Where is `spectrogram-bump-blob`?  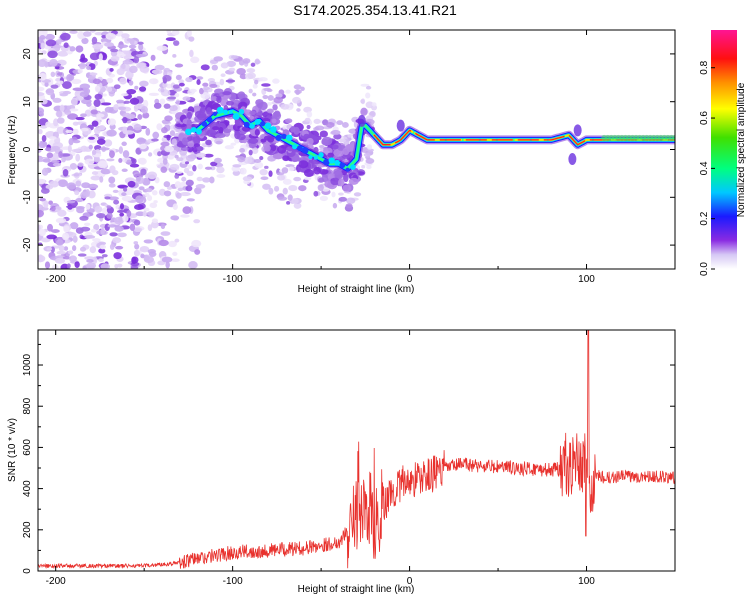 spectrogram-bump-blob is located at coordinates (400, 125).